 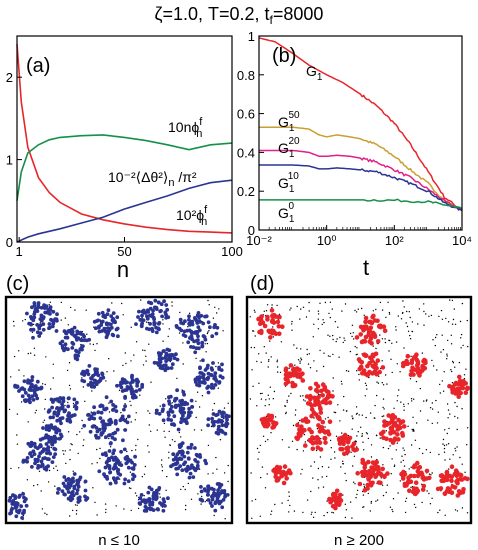 I want to click on series-label-4: G10, so click(x=286, y=213).